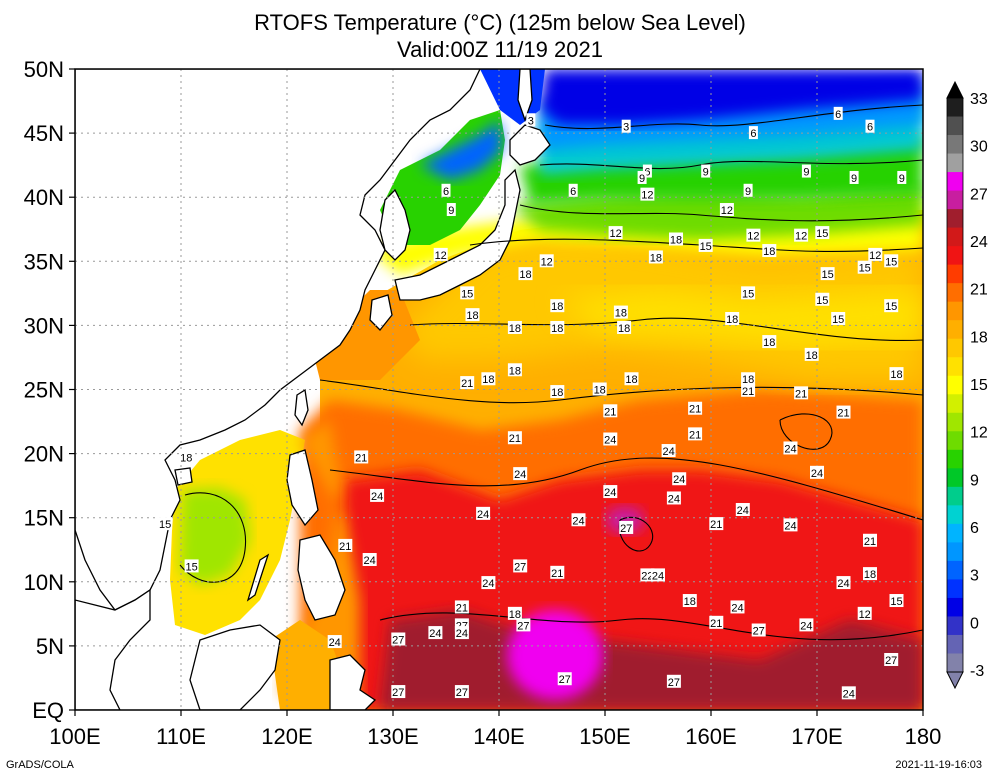  Describe the element at coordinates (816, 736) in the screenshot. I see `lon-tick-label: 170E` at that location.